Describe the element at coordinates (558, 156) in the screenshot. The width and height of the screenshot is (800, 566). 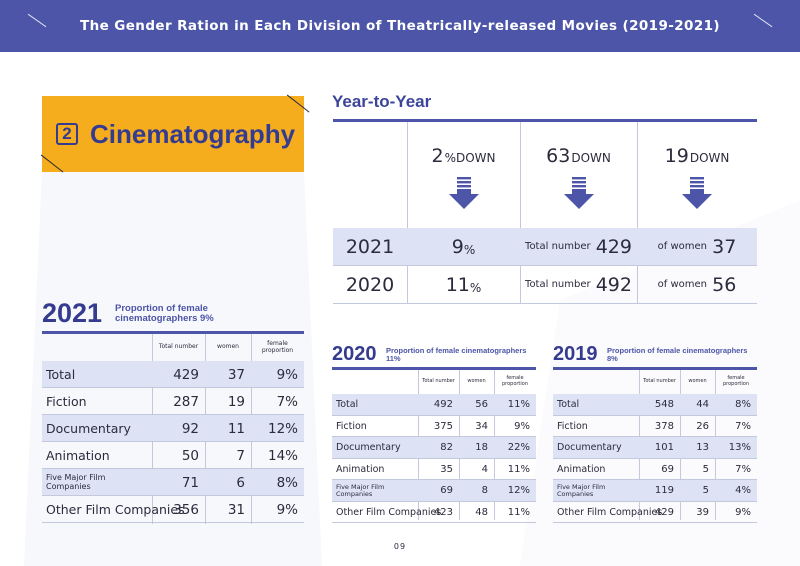
I see `change-value: 63` at that location.